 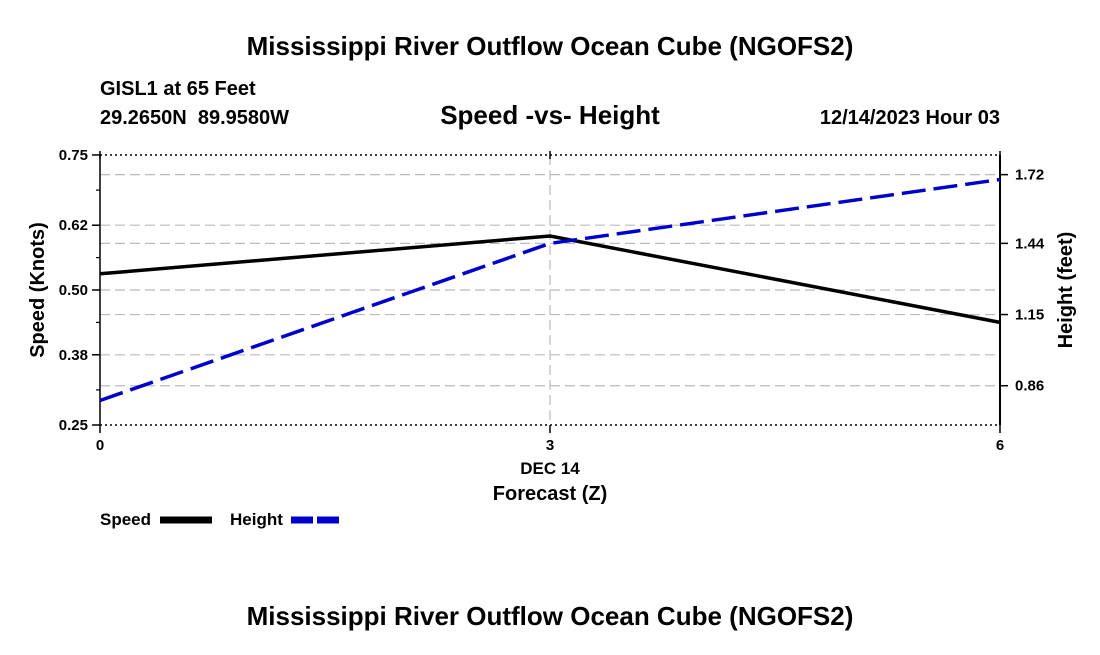 What do you see at coordinates (550, 445) in the screenshot?
I see `x-tick-label: 3` at bounding box center [550, 445].